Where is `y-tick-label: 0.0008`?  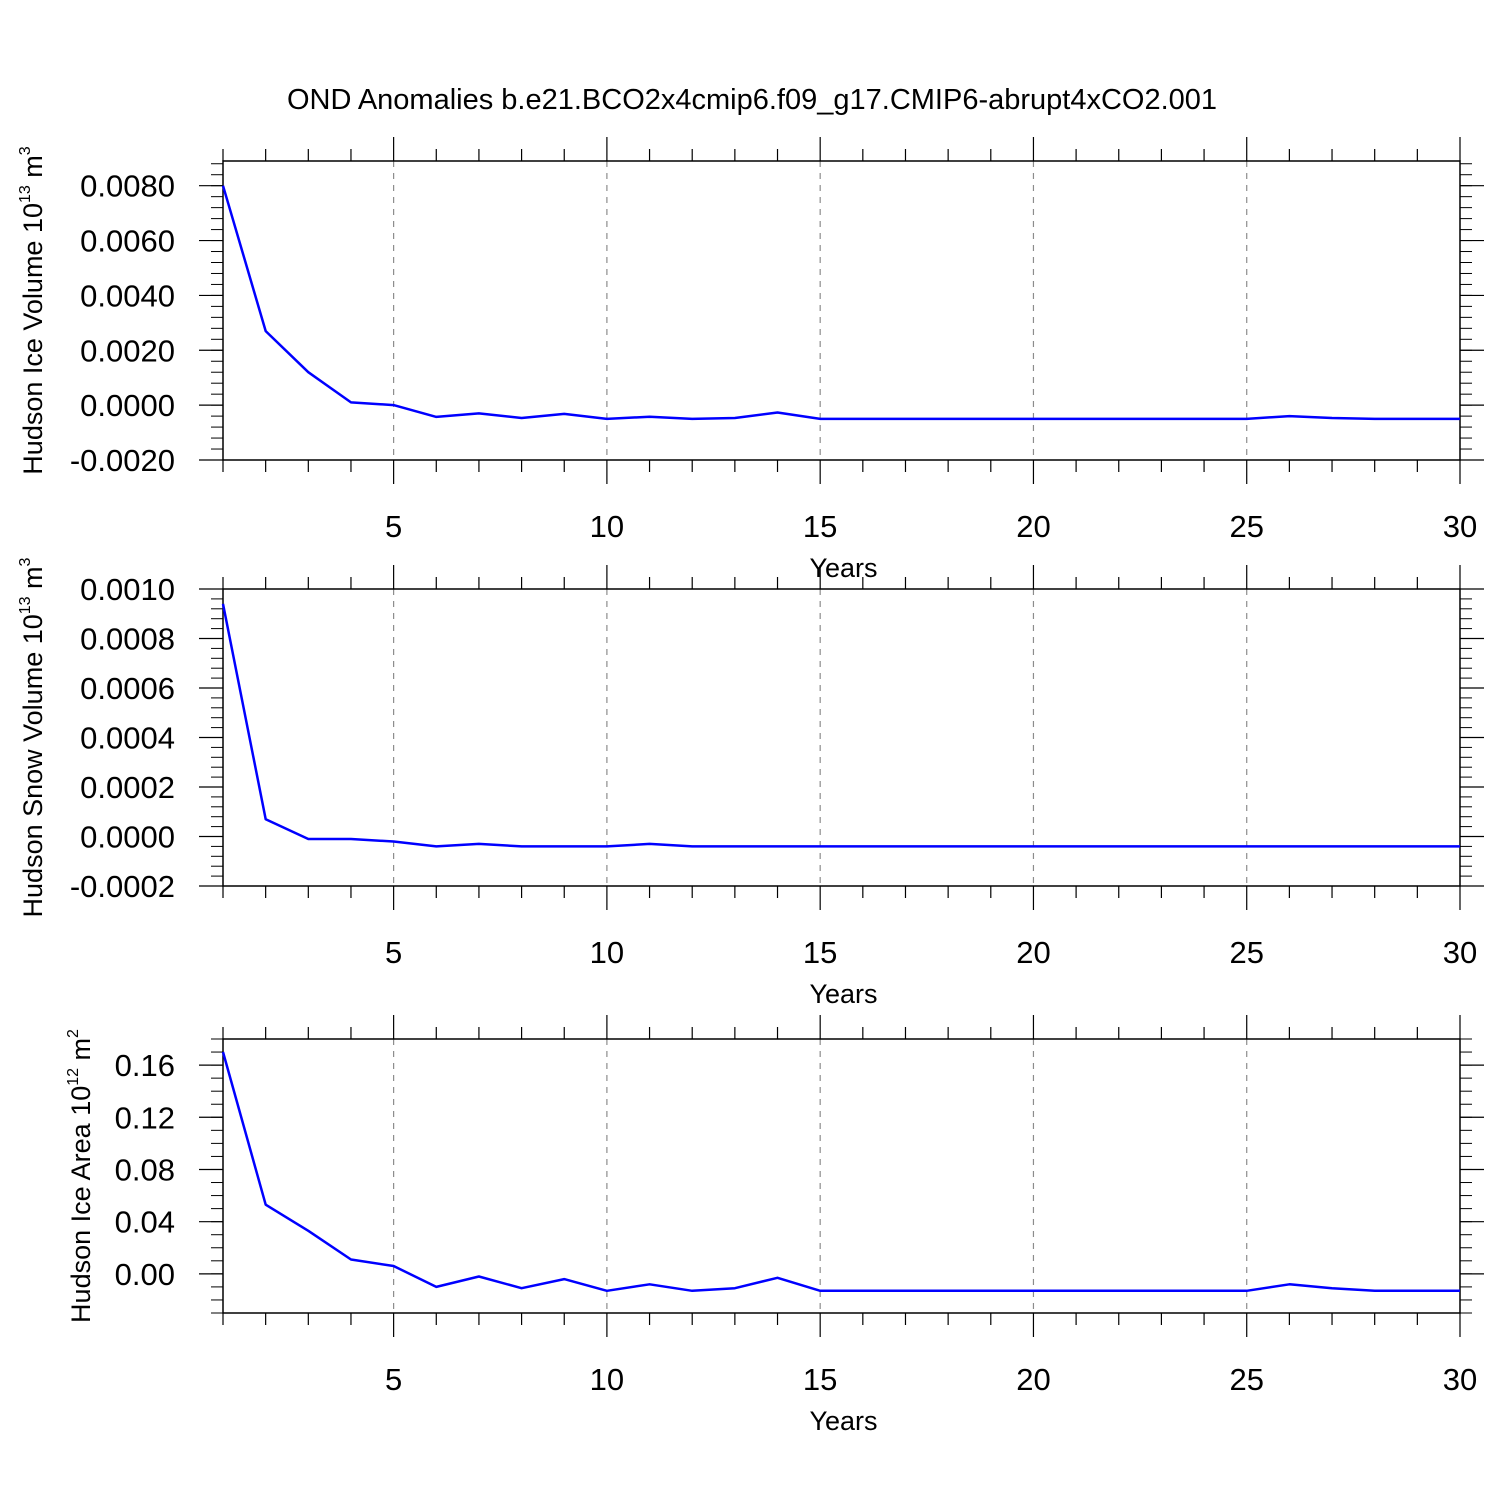 y-tick-label: 0.0008 is located at coordinates (127, 639).